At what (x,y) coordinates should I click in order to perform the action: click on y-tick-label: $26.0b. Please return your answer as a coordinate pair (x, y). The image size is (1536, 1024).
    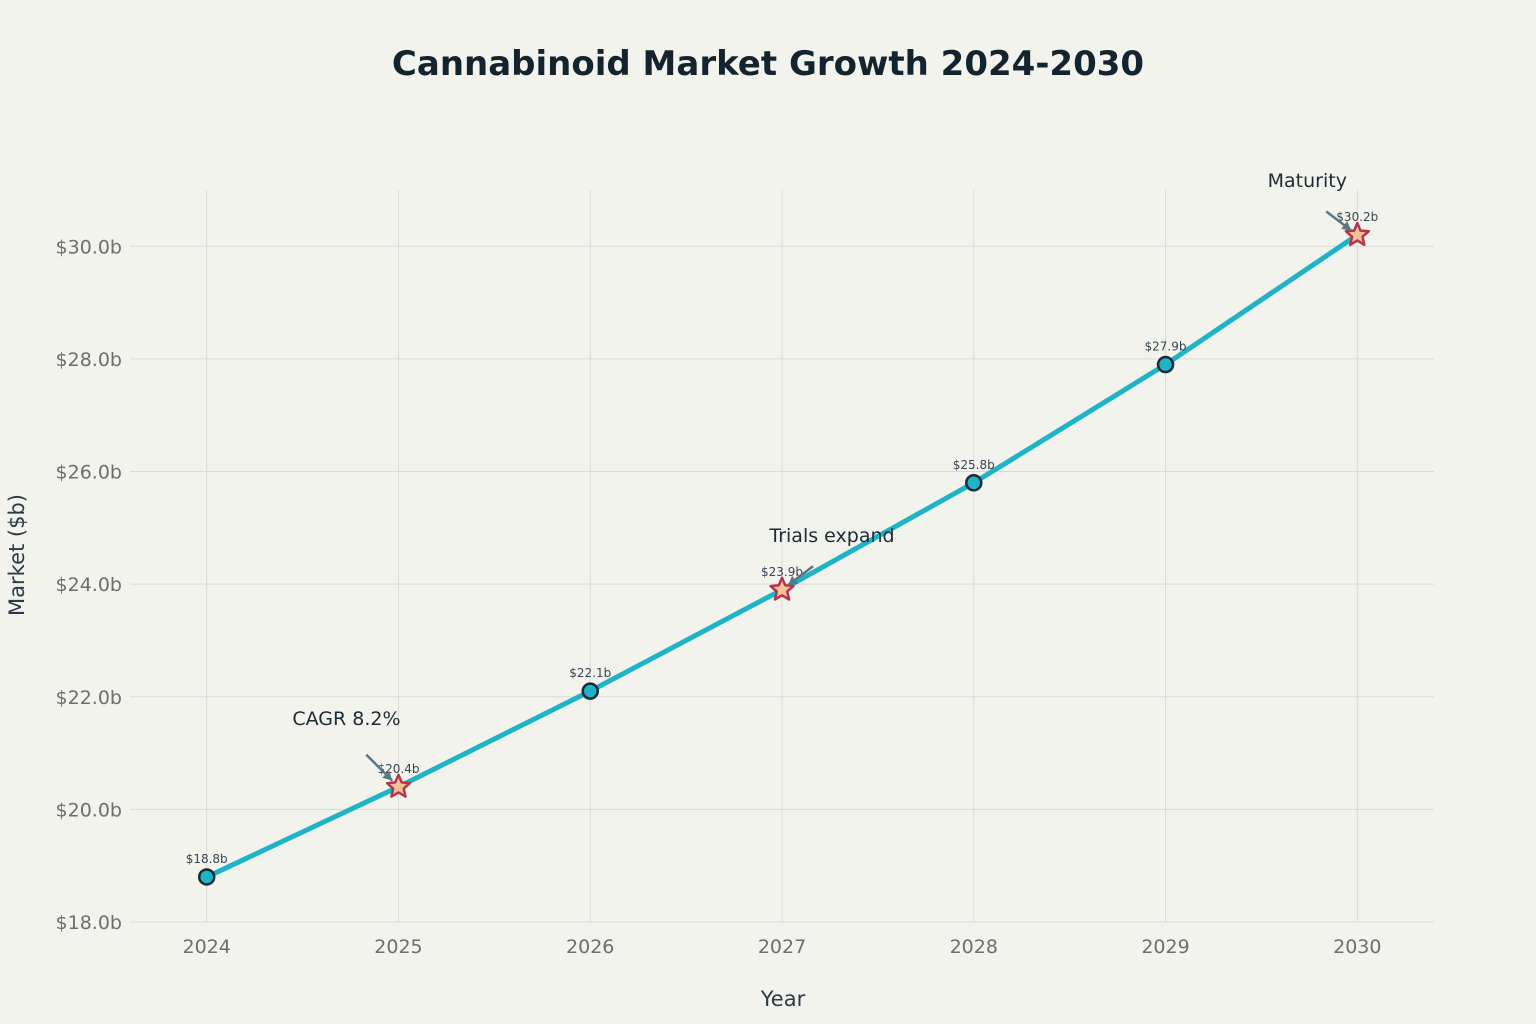
    Looking at the image, I should click on (89, 473).